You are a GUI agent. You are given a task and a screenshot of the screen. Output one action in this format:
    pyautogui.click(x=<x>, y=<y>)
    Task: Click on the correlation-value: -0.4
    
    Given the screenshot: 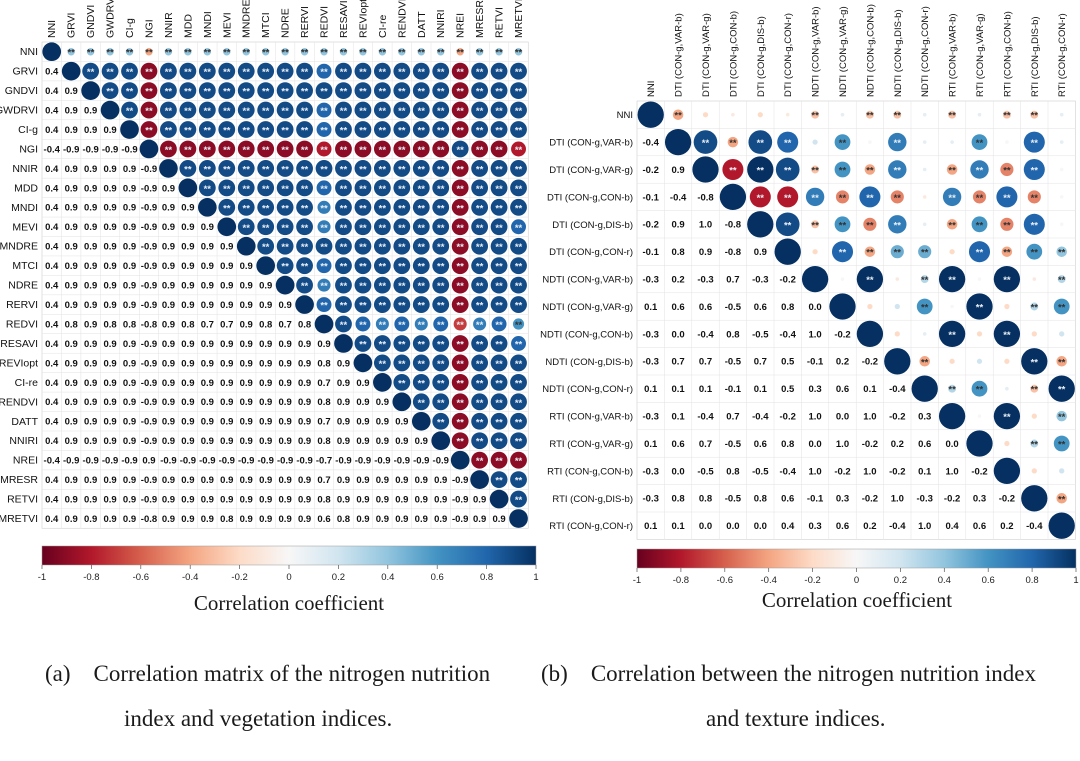 What is the action you would take?
    pyautogui.click(x=1034, y=526)
    